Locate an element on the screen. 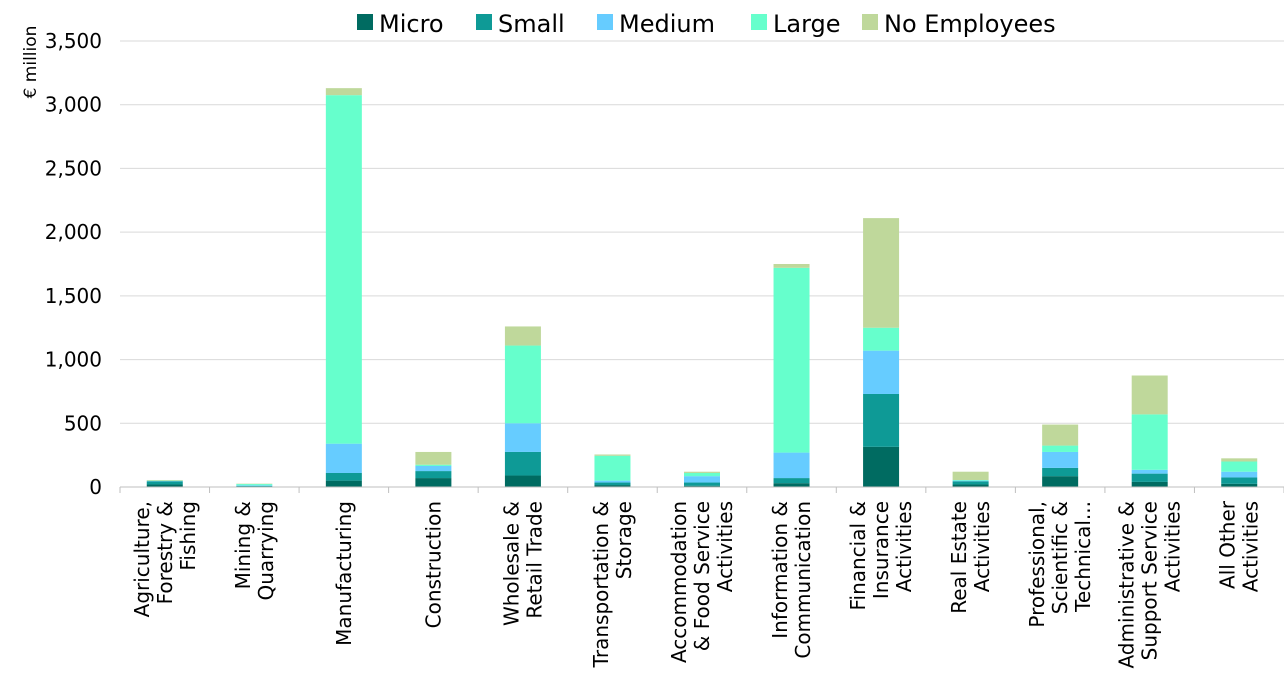 The image size is (1284, 684). x-tick-label-line: Accommodation is located at coordinates (679, 582).